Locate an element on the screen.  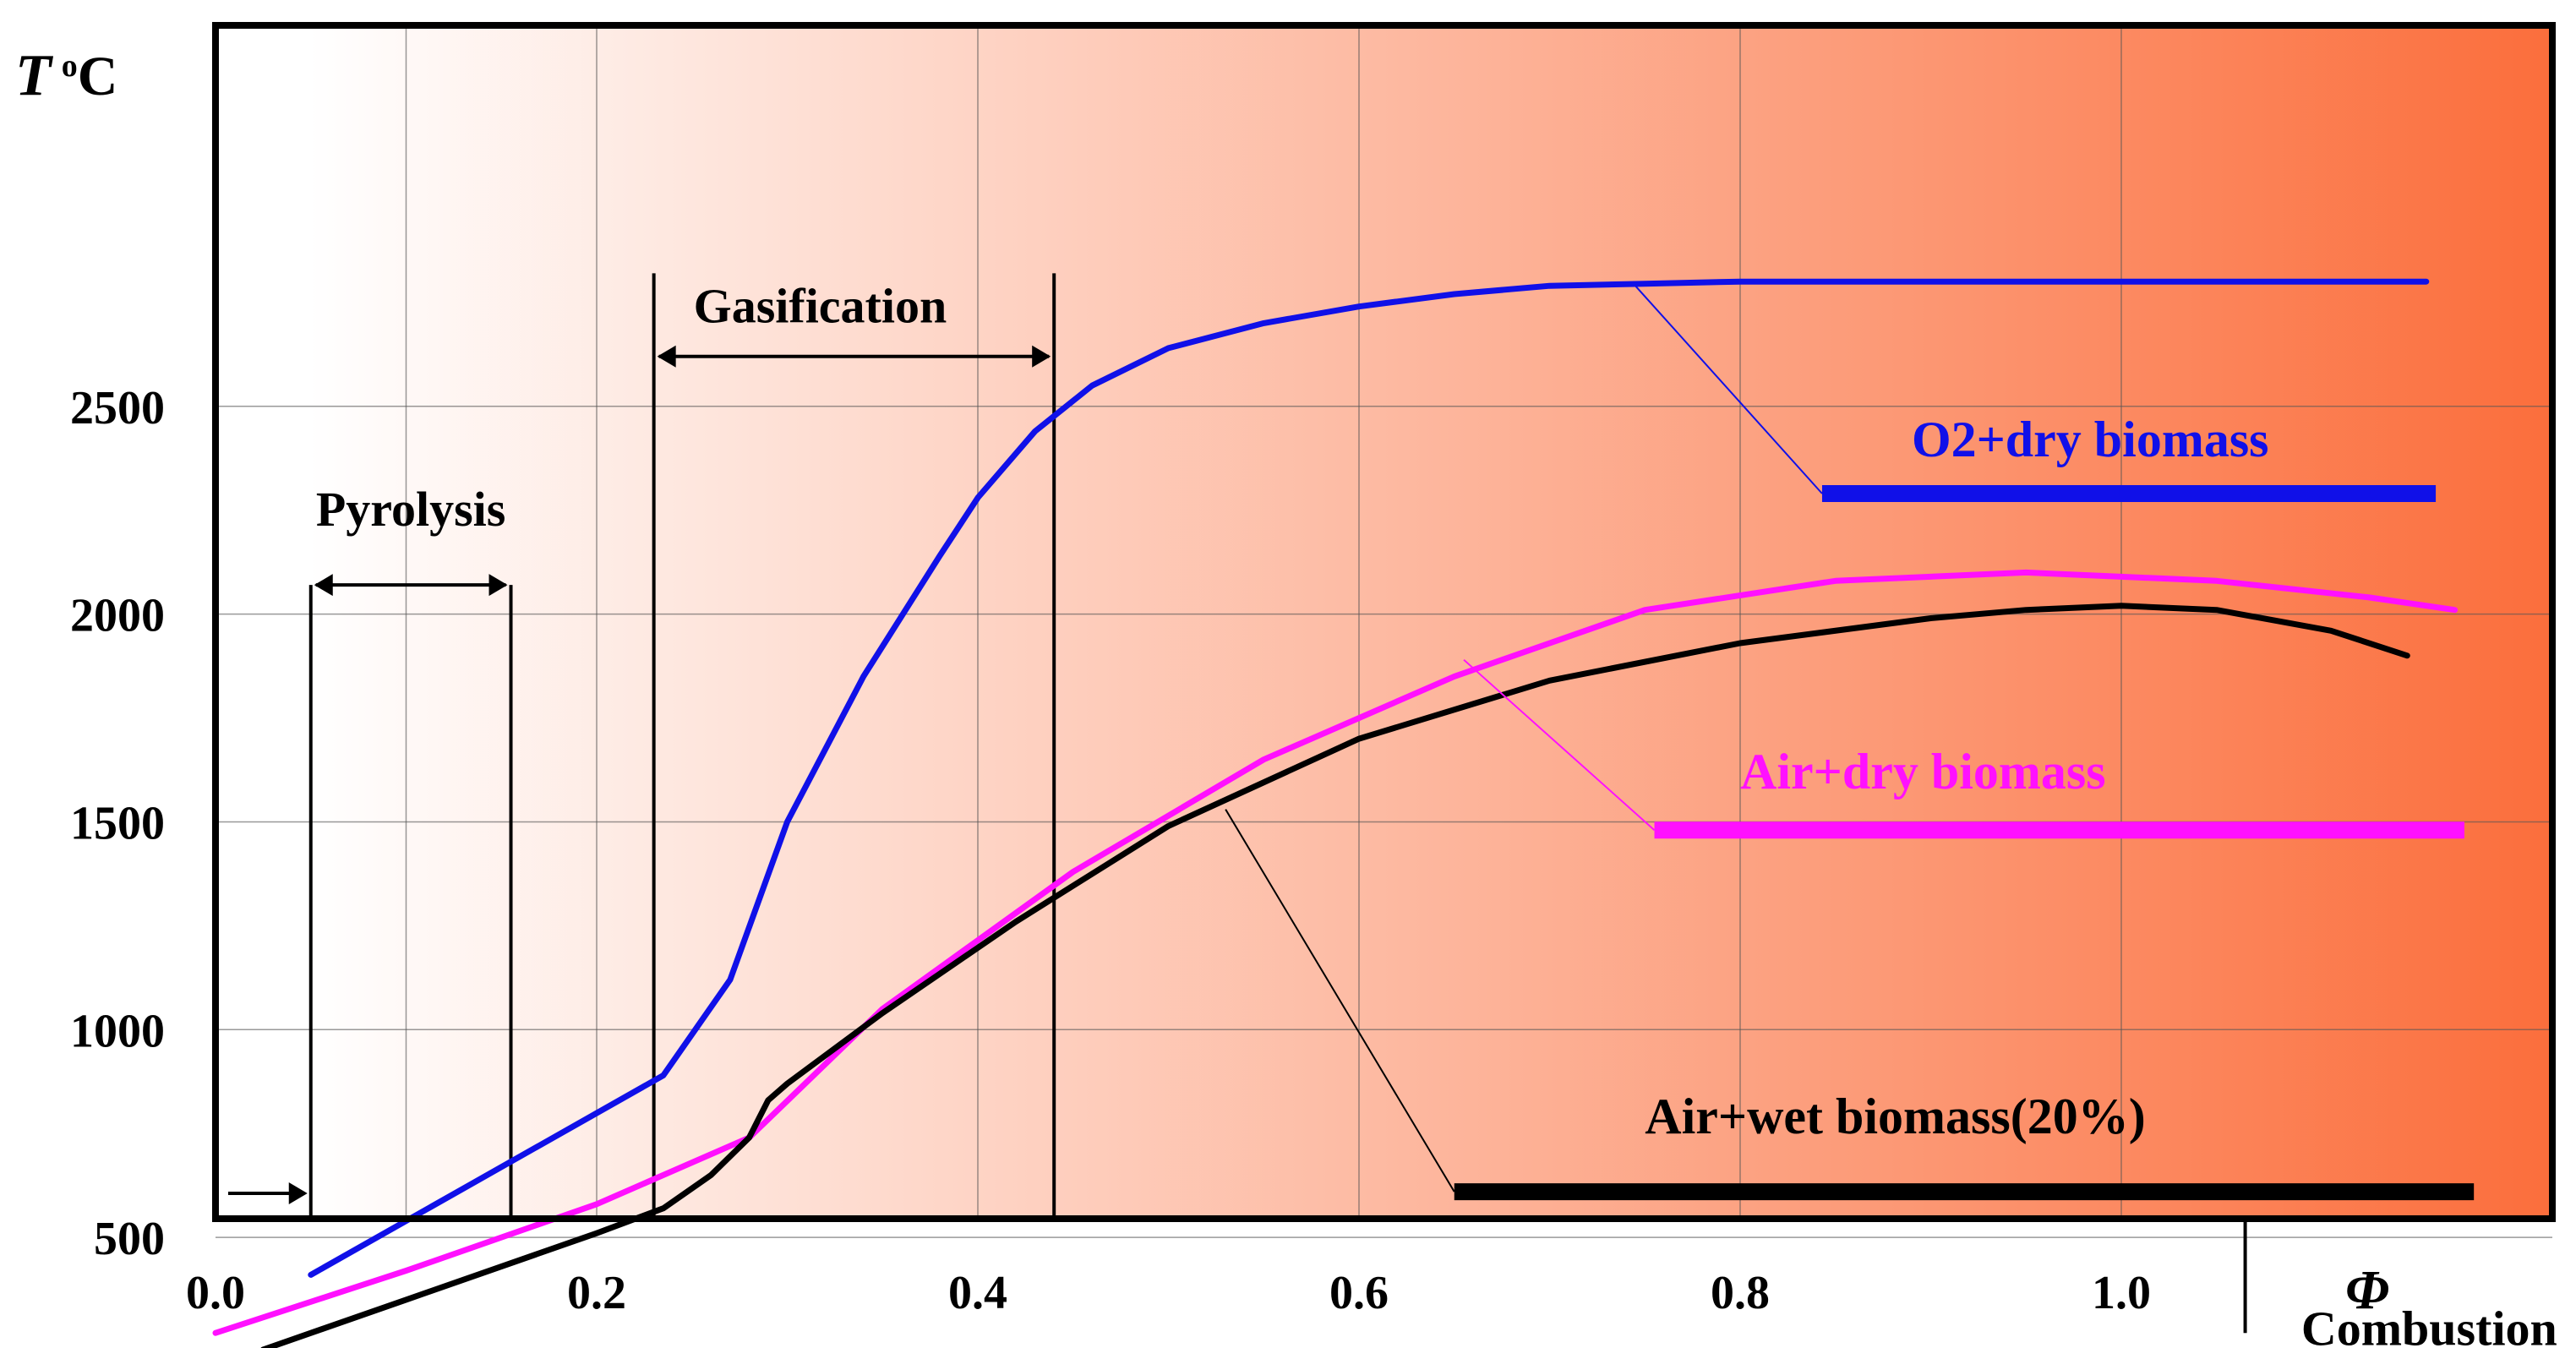
x-tick-label: 0.2 is located at coordinates (596, 1293).